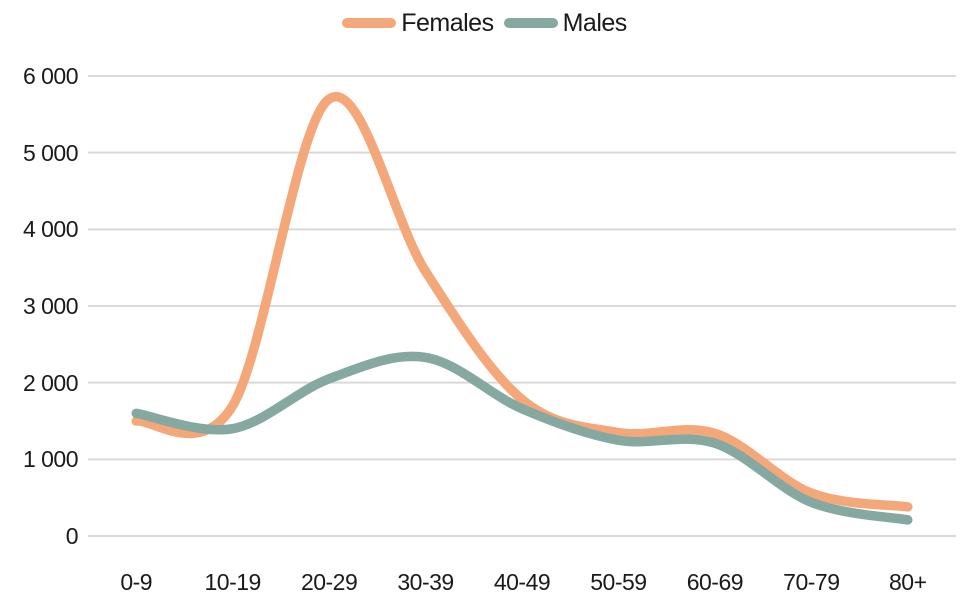 The width and height of the screenshot is (969, 605). Describe the element at coordinates (447, 23) in the screenshot. I see `legend-label-females: Females` at that location.